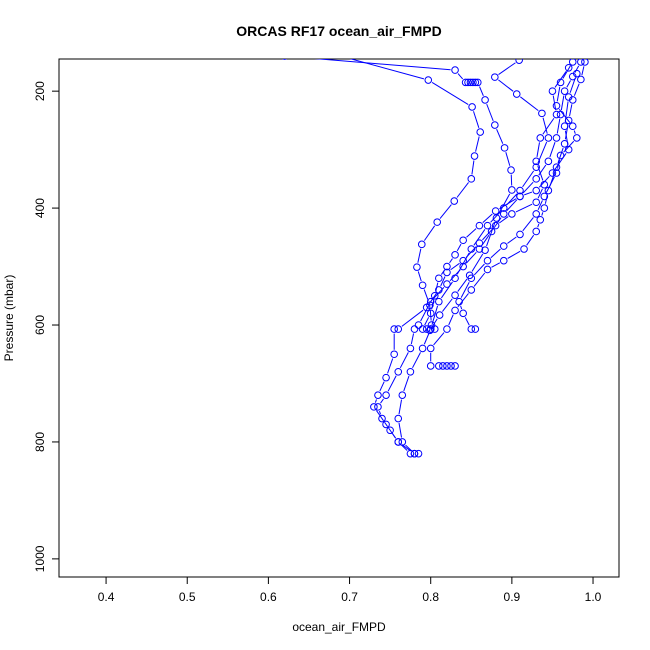 This screenshot has width=650, height=650. What do you see at coordinates (40, 208) in the screenshot?
I see `y-tick-label: 400` at bounding box center [40, 208].